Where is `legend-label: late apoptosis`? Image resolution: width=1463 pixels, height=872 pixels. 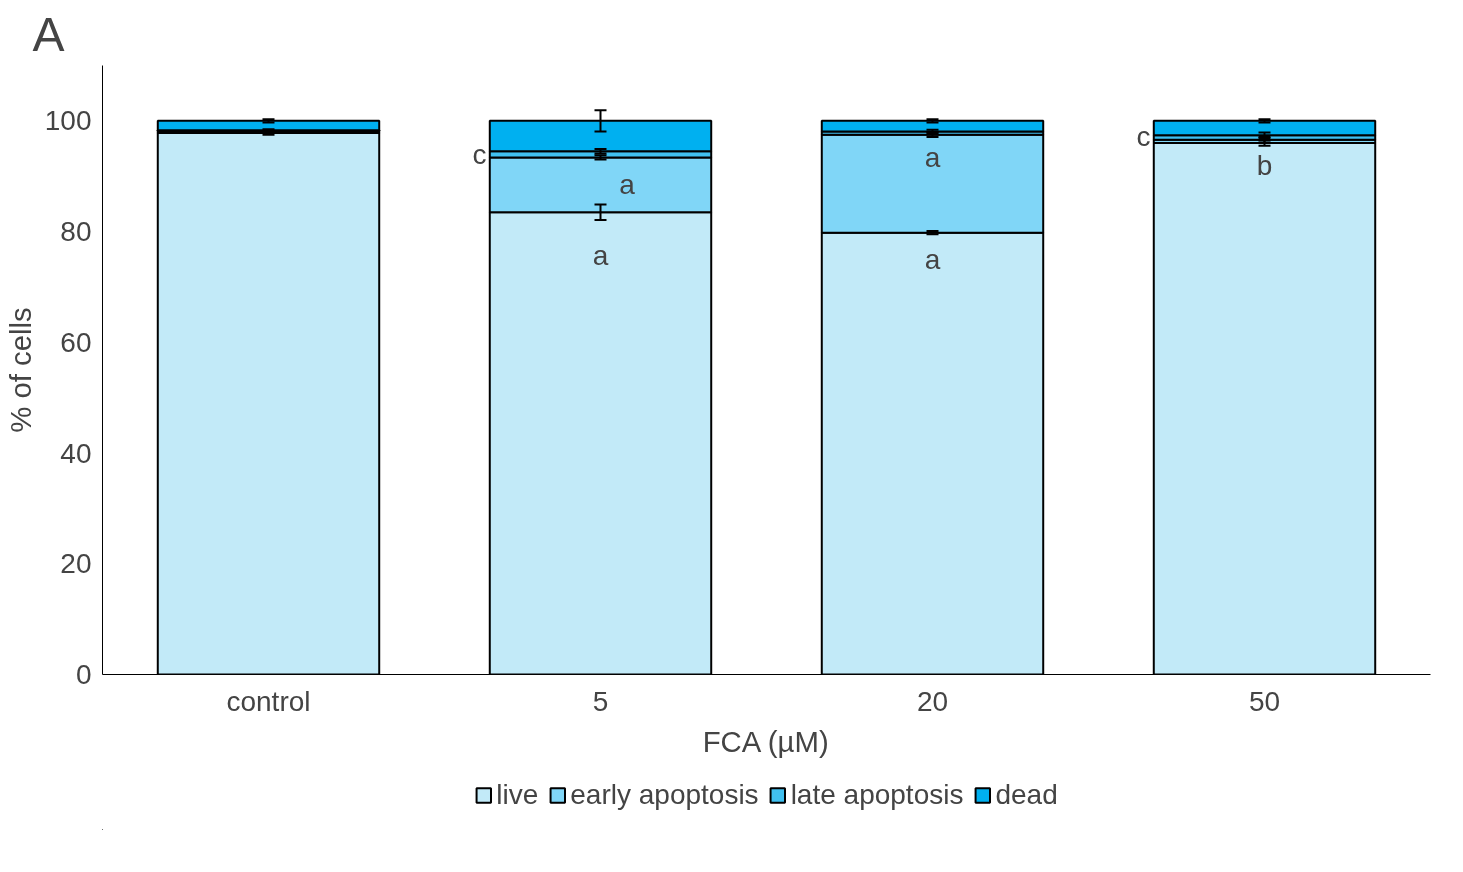 legend-label: late apoptosis is located at coordinates (877, 795).